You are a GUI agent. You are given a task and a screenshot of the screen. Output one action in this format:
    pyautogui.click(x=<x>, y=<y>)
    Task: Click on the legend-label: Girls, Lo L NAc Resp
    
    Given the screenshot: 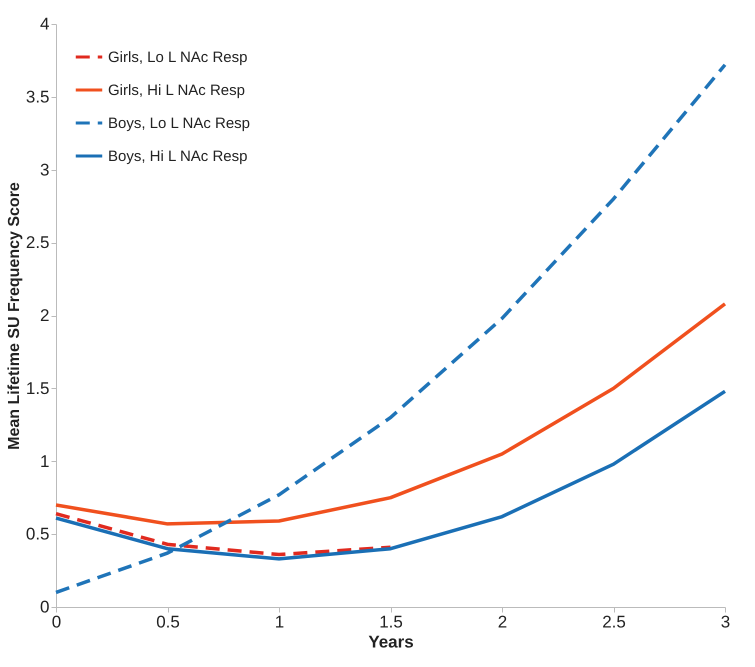 What is the action you would take?
    pyautogui.click(x=178, y=57)
    